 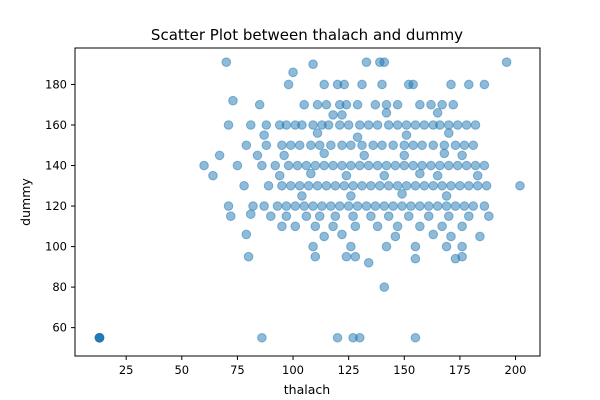 What do you see at coordinates (323, 366) in the screenshot?
I see `x-axis: 25 50 75 100 125 150 175 200` at bounding box center [323, 366].